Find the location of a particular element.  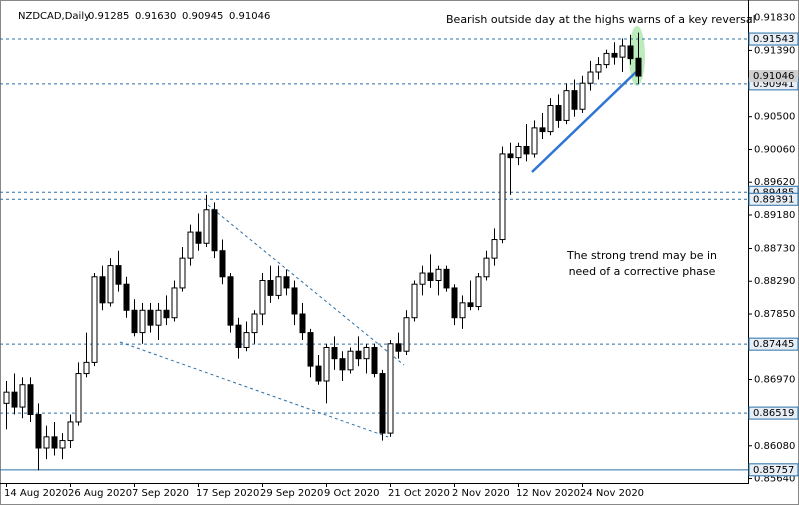

level-label: 0.87445 is located at coordinates (773, 344).